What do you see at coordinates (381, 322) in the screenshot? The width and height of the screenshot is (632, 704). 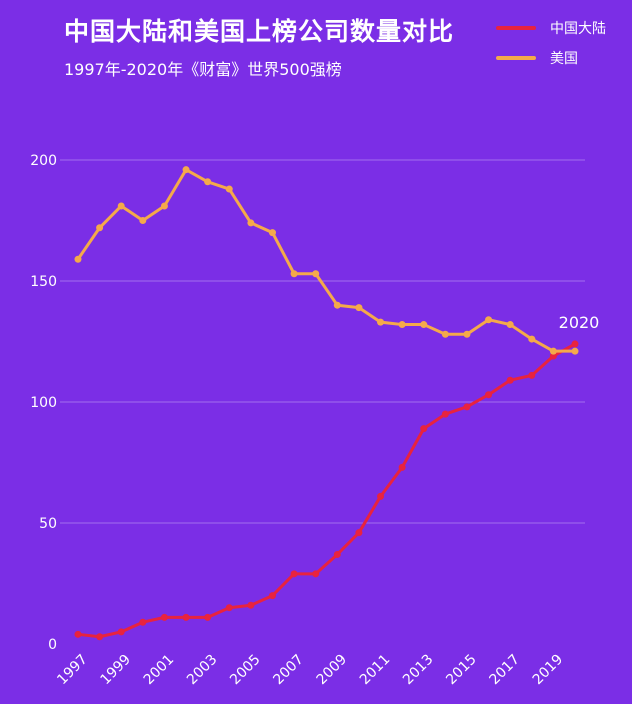 I see `data-point-1-2011` at bounding box center [381, 322].